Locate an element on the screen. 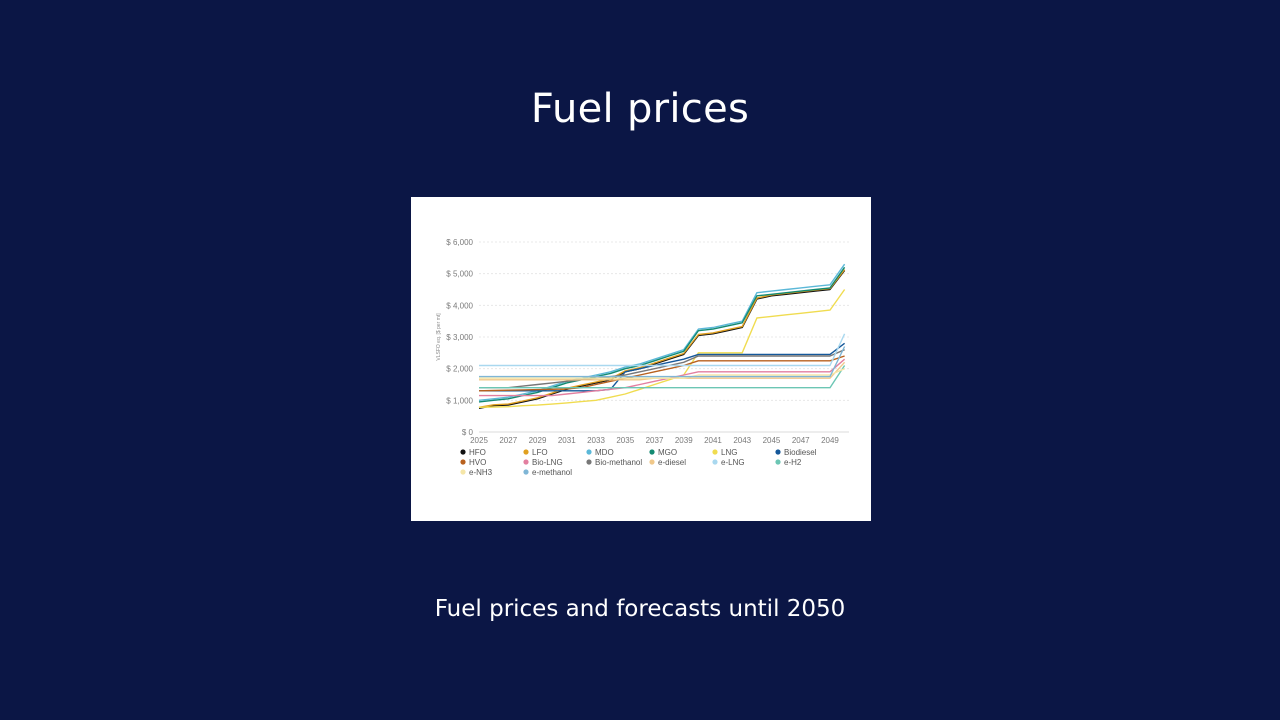 Image resolution: width=1280 pixels, height=720 pixels. series-line-hvo is located at coordinates (661, 373).